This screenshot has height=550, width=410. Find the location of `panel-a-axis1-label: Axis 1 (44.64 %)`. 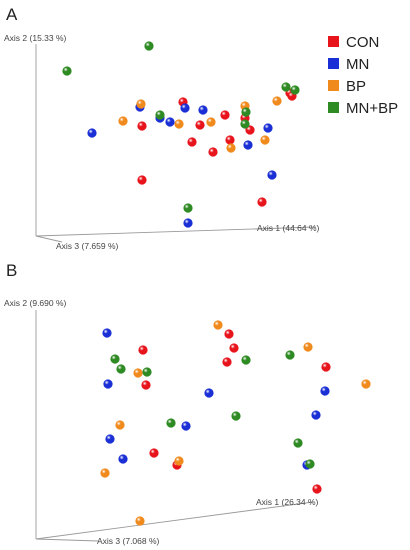

panel-a-axis1-label: Axis 1 (44.64 %) is located at coordinates (288, 228).